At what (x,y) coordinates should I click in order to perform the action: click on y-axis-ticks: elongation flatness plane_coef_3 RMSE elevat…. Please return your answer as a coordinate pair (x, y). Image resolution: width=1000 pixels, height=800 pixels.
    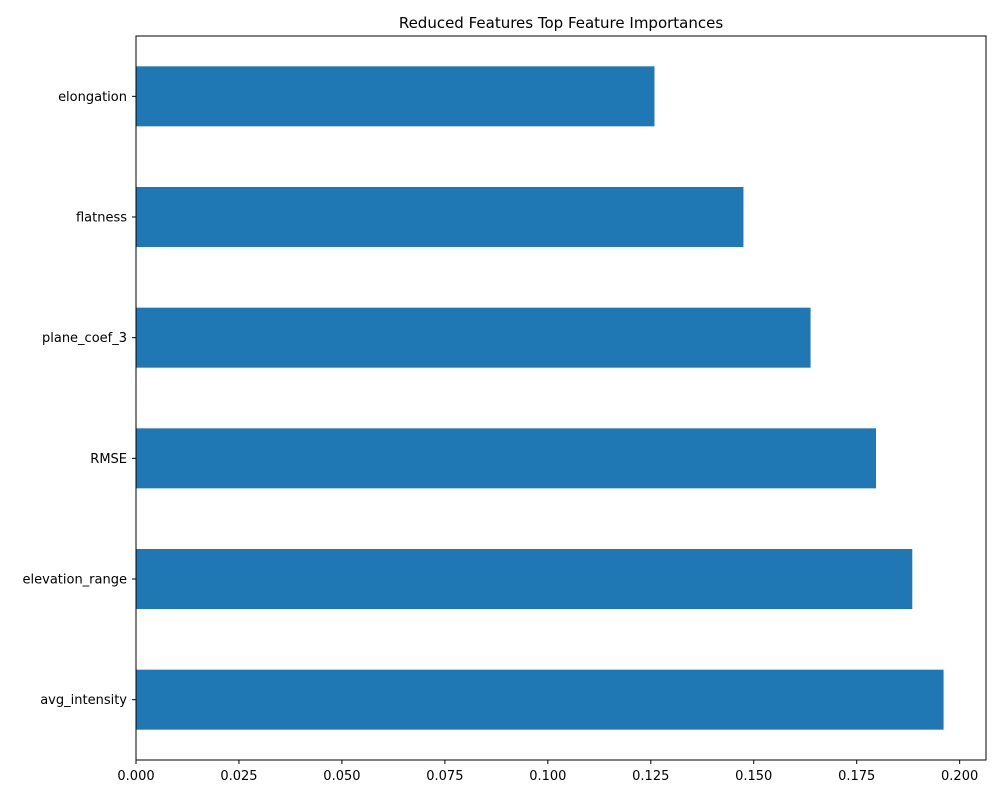
    Looking at the image, I should click on (79, 399).